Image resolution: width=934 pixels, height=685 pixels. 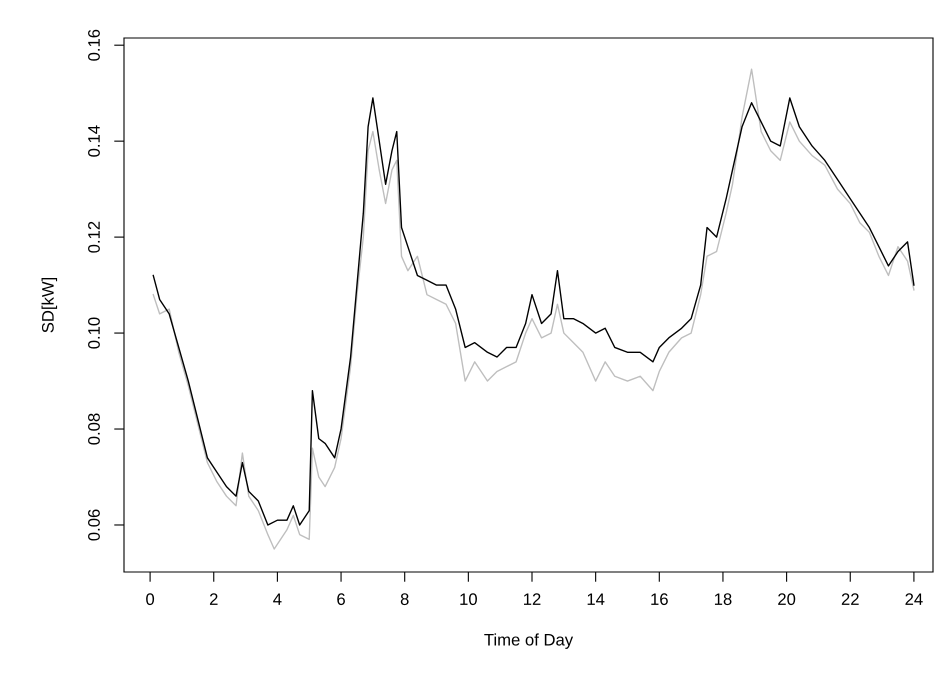 What do you see at coordinates (596, 599) in the screenshot?
I see `x-tick-label: 14` at bounding box center [596, 599].